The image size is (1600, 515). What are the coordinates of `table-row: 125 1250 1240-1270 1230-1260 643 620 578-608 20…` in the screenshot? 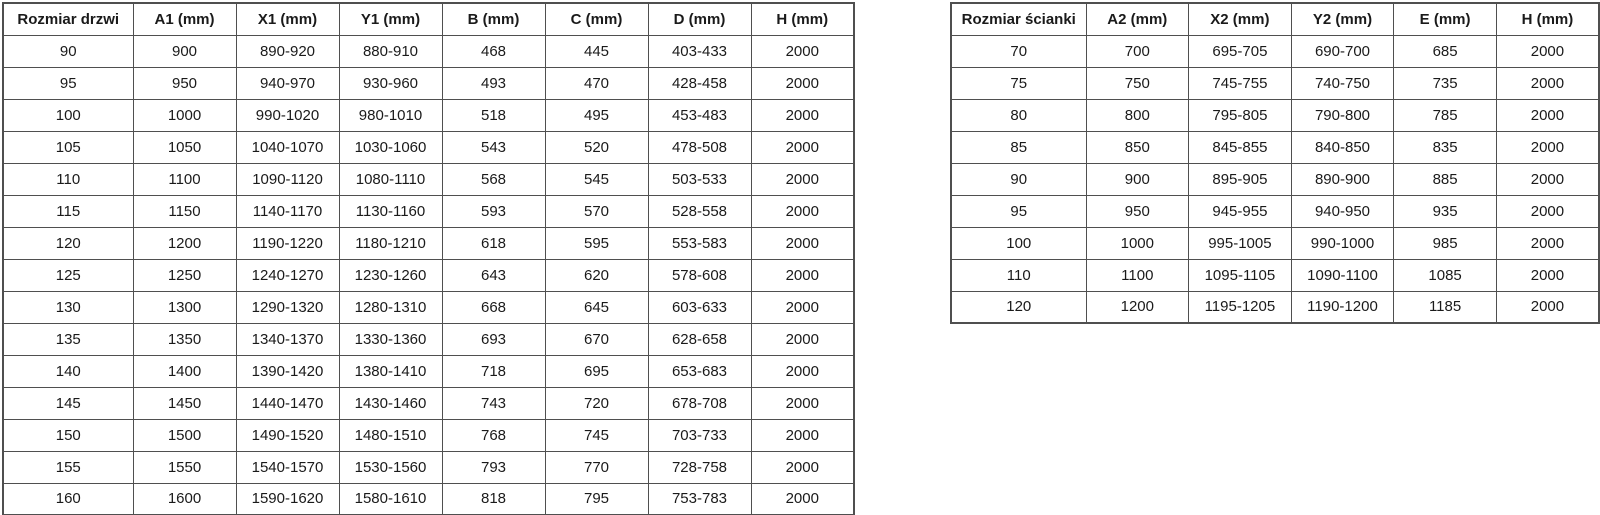 It's located at (428, 275).